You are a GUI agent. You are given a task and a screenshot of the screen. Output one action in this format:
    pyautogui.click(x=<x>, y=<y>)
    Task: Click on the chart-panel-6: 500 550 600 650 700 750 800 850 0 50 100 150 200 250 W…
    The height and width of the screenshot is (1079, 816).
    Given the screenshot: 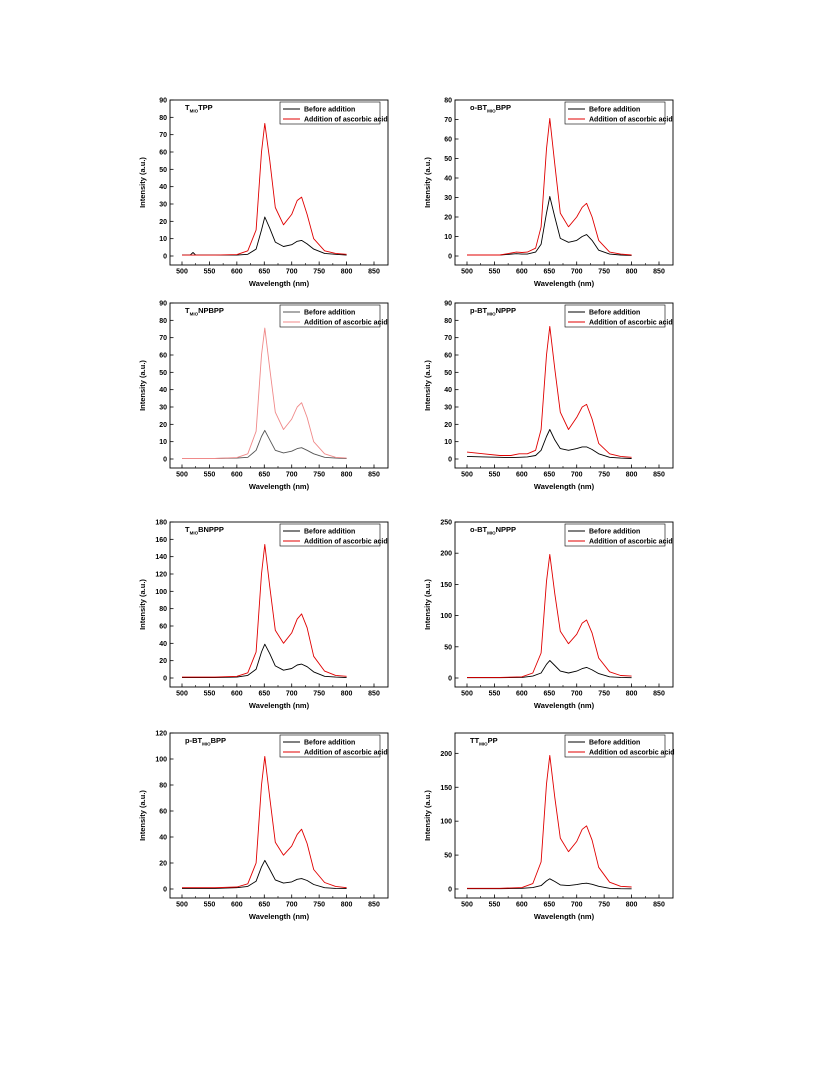 What is the action you would take?
    pyautogui.click(x=548, y=615)
    